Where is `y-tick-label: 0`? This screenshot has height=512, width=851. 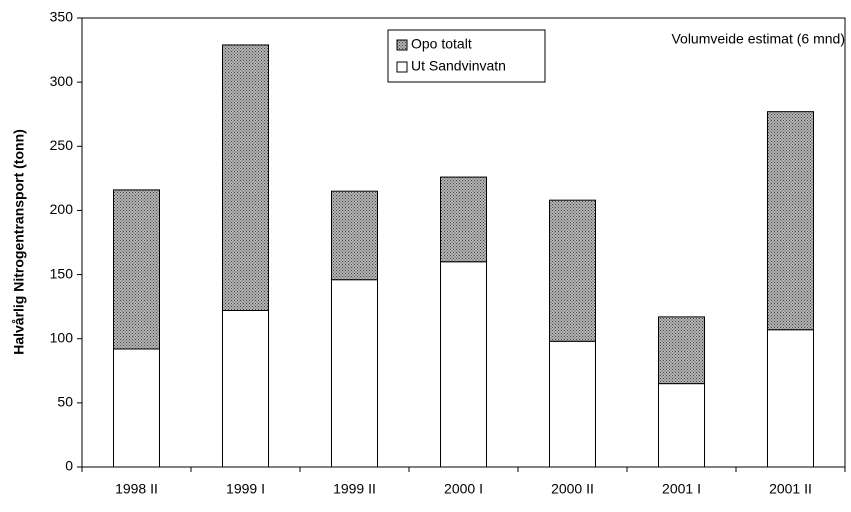 y-tick-label: 0 is located at coordinates (69, 466).